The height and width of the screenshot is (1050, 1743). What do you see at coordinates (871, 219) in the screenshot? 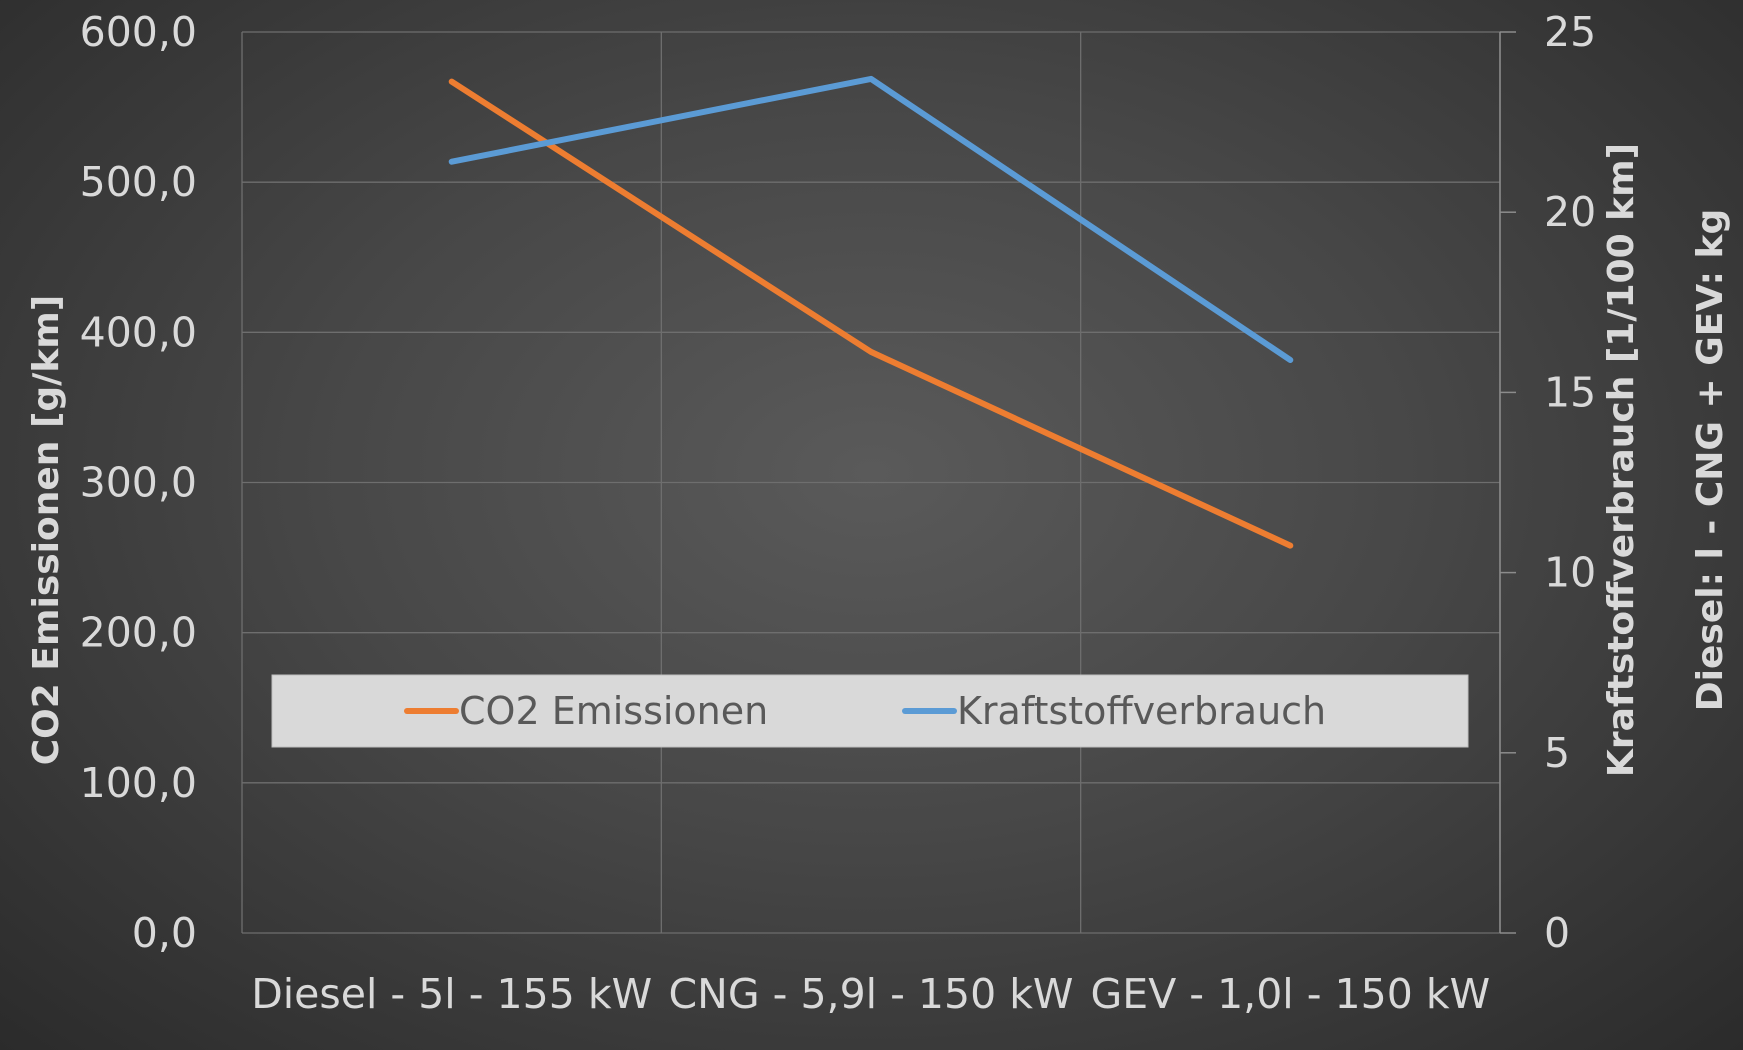
I see `series-line-kraftstoff` at bounding box center [871, 219].